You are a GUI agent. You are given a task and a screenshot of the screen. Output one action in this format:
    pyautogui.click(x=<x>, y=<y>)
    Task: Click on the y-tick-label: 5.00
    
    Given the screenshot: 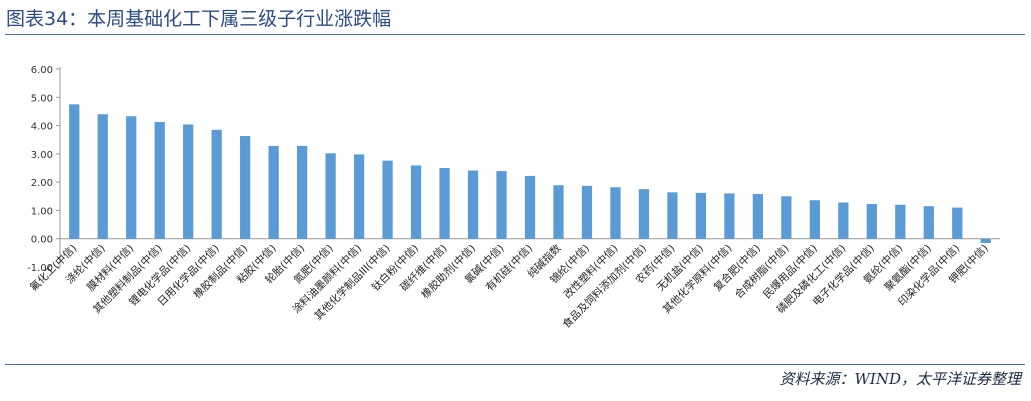 What is the action you would take?
    pyautogui.click(x=42, y=98)
    